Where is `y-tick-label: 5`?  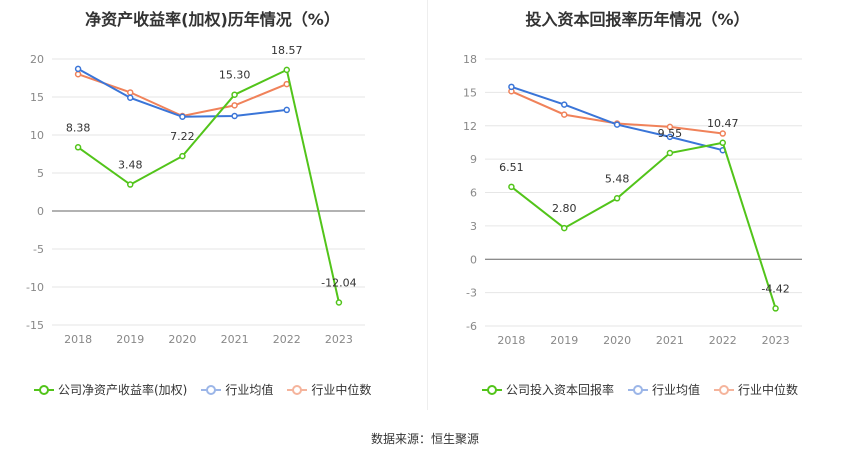 y-tick-label: 5 is located at coordinates (40, 173).